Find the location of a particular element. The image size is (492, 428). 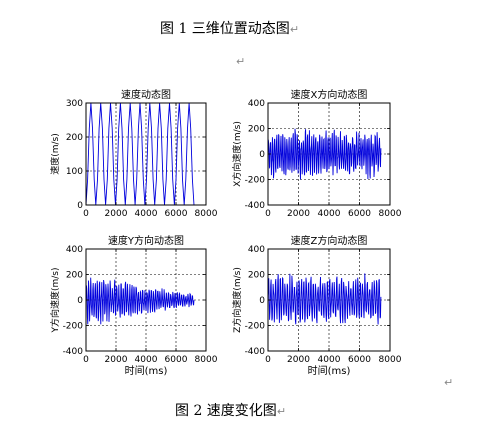

figure1-caption: 图 1 三维位置动态图↵ is located at coordinates (229, 28).